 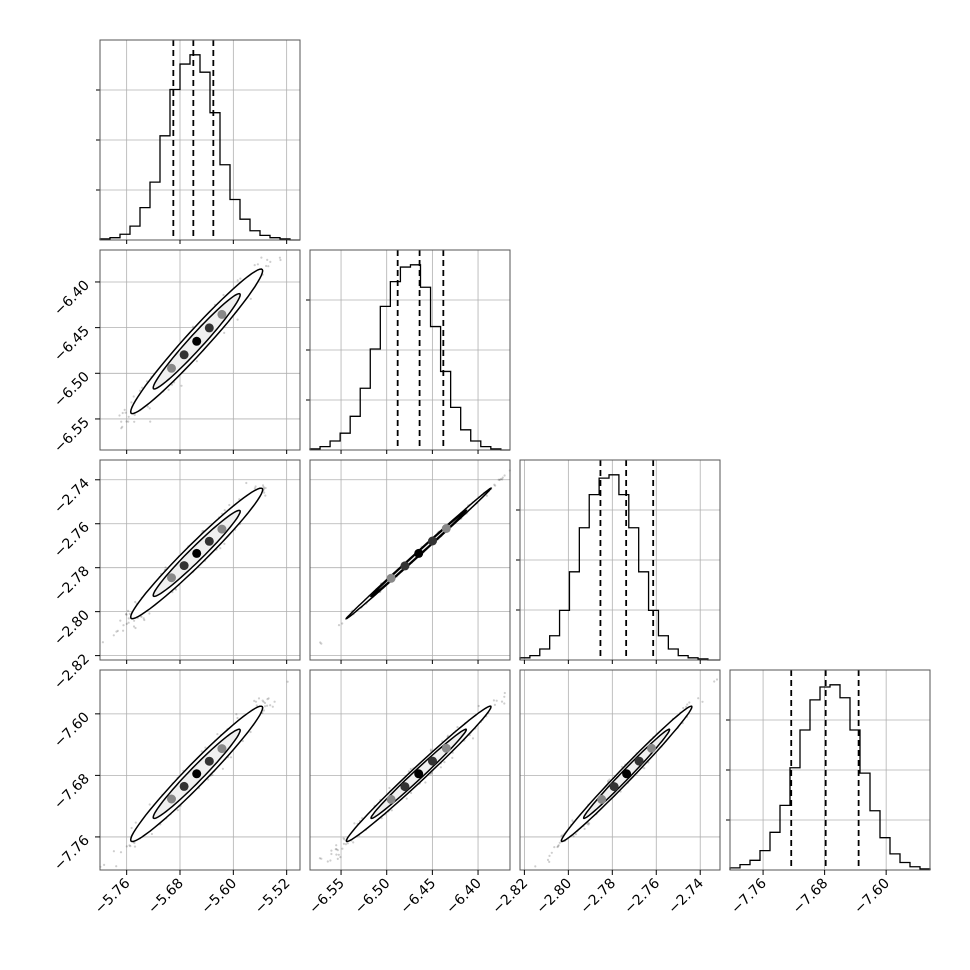 I want to click on y-tick-label: −2.78, so click(x=72, y=584).